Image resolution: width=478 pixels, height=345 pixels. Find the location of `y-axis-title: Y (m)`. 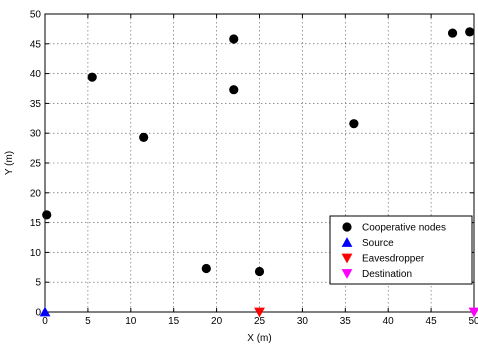

y-axis-title: Y (m) is located at coordinates (9, 163).